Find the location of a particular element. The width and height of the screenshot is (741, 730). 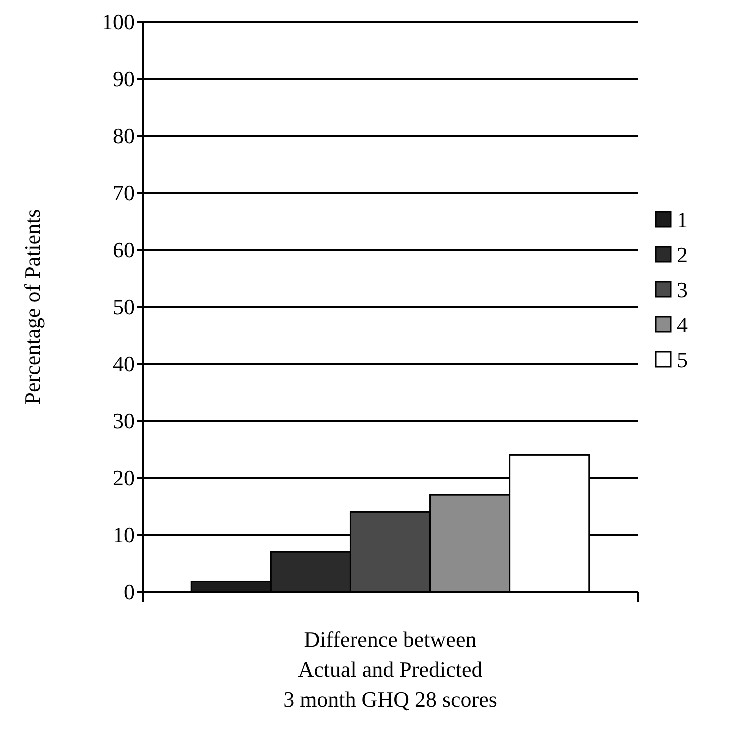

y-tick-label: 30 is located at coordinates (124, 421).